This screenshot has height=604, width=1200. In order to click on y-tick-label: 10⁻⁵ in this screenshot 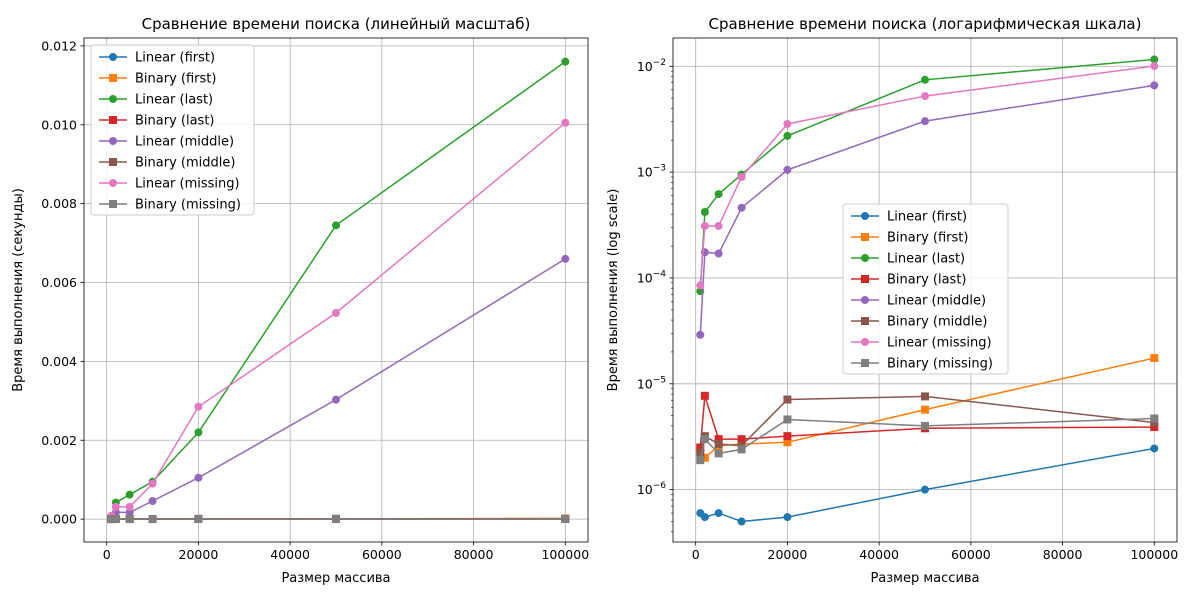, I will do `click(651, 383)`.